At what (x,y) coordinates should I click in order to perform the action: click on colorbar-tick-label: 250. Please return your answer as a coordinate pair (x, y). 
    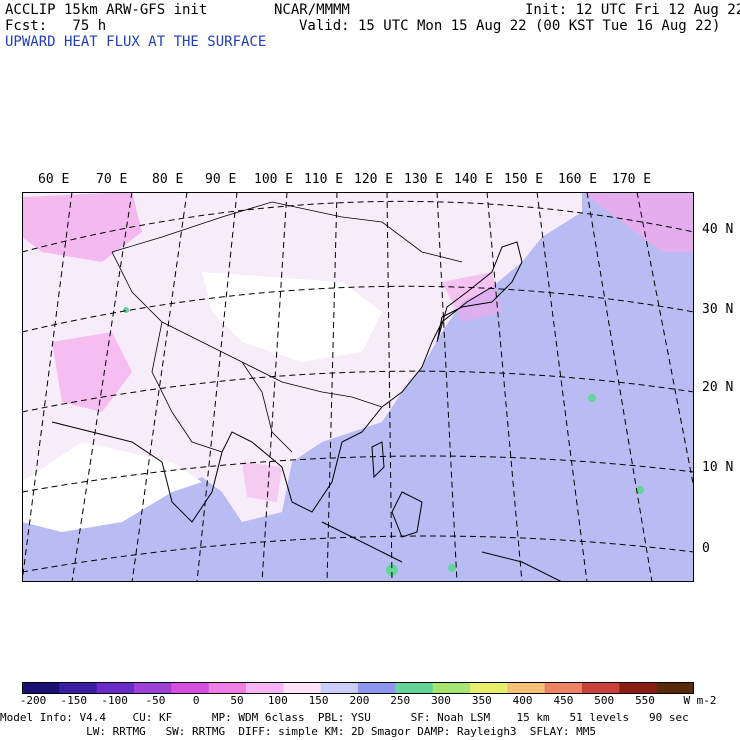
    Looking at the image, I should click on (400, 700).